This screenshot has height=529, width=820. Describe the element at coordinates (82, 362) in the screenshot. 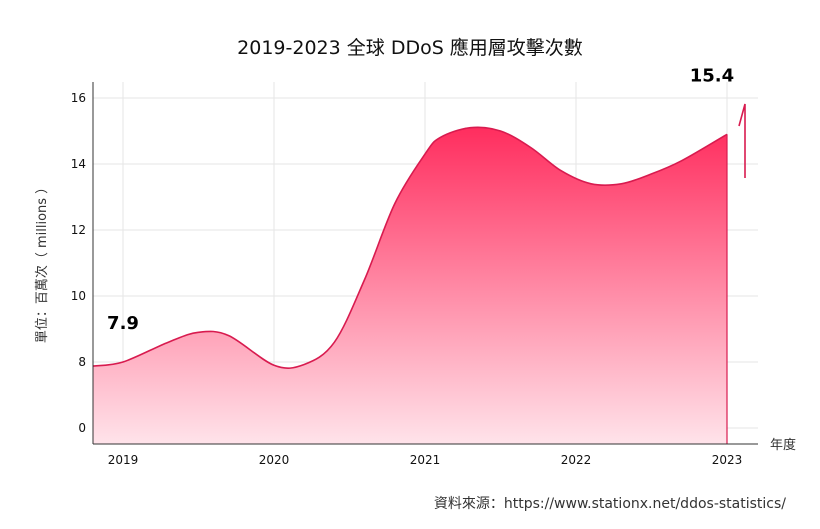

I see `y-tick-label: 8` at that location.